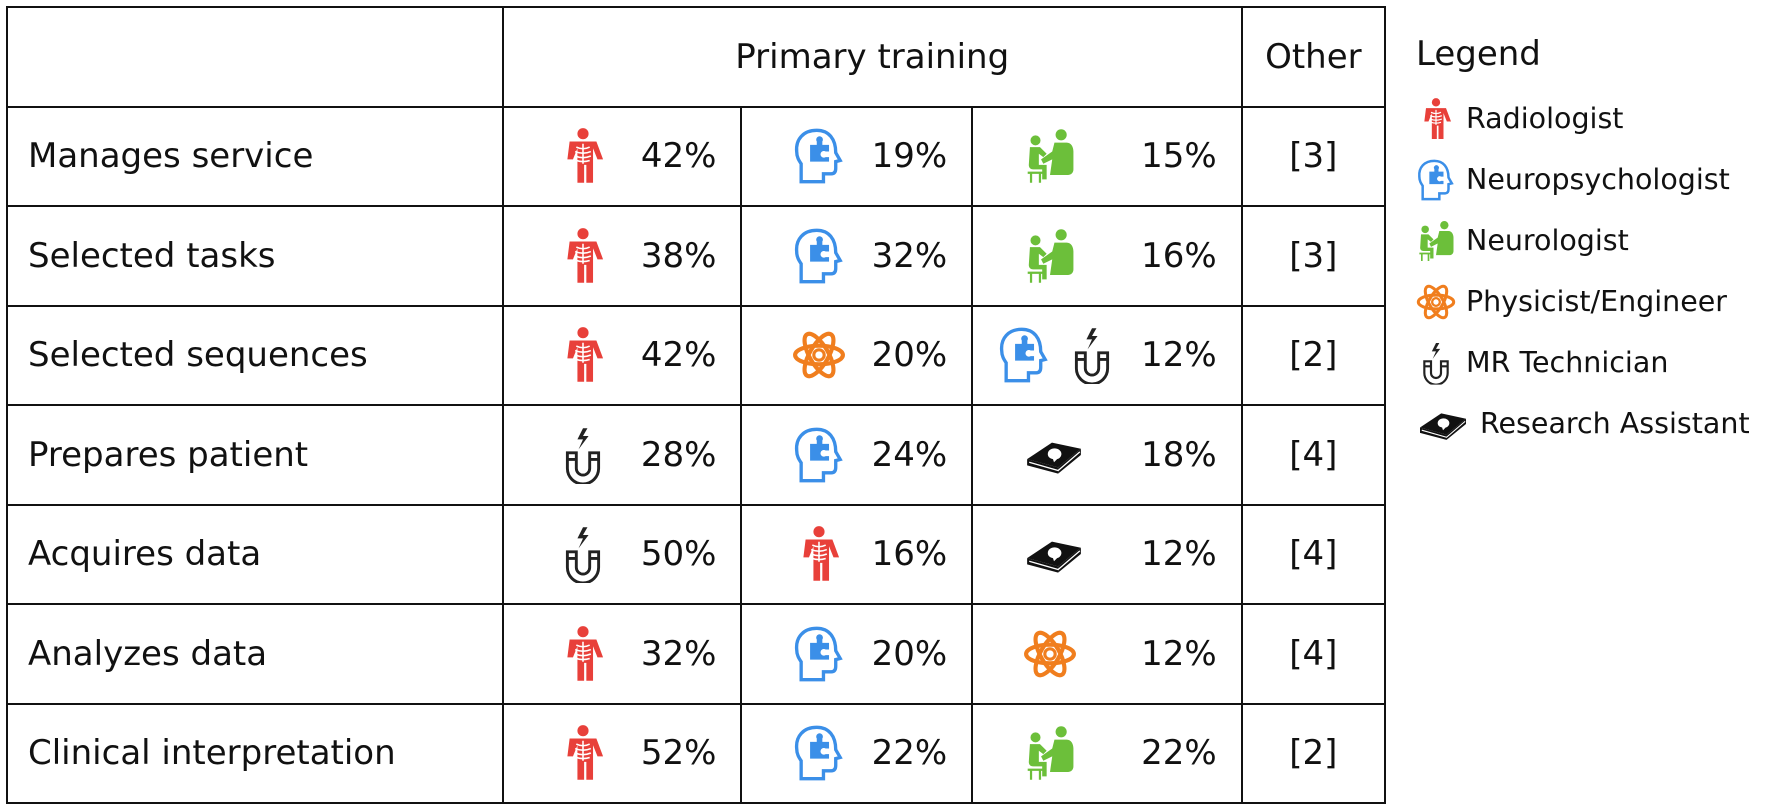 The width and height of the screenshot is (1768, 804). Describe the element at coordinates (909, 454) in the screenshot. I see `percent-value: 24%` at that location.